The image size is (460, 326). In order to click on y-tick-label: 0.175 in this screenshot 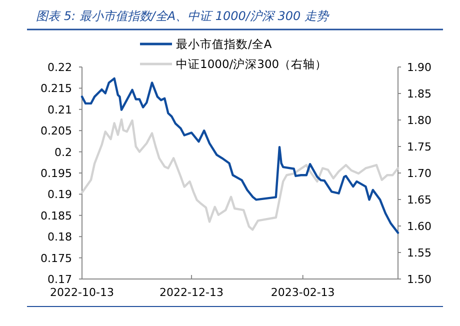, I will do `click(56, 258)`.